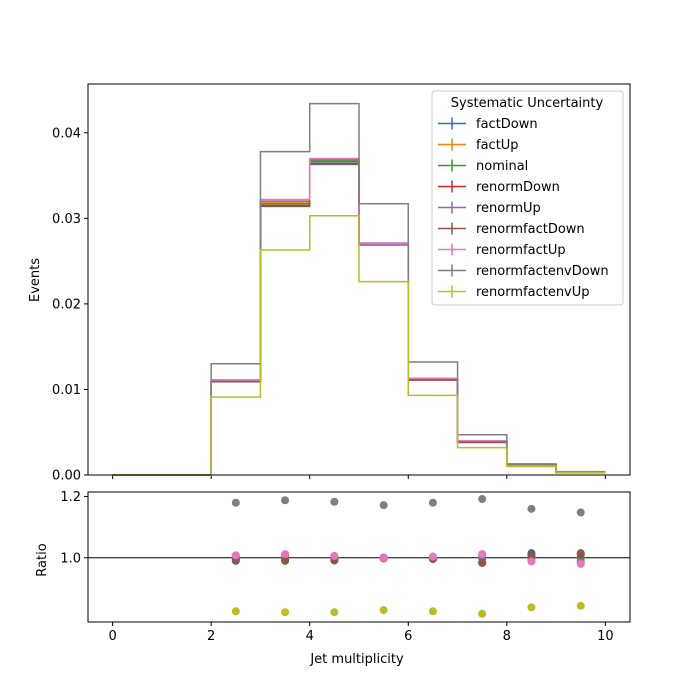 Image resolution: width=700 pixels, height=700 pixels. Describe the element at coordinates (356, 659) in the screenshot. I see `x-axis-label: Jet multiplicity` at that location.